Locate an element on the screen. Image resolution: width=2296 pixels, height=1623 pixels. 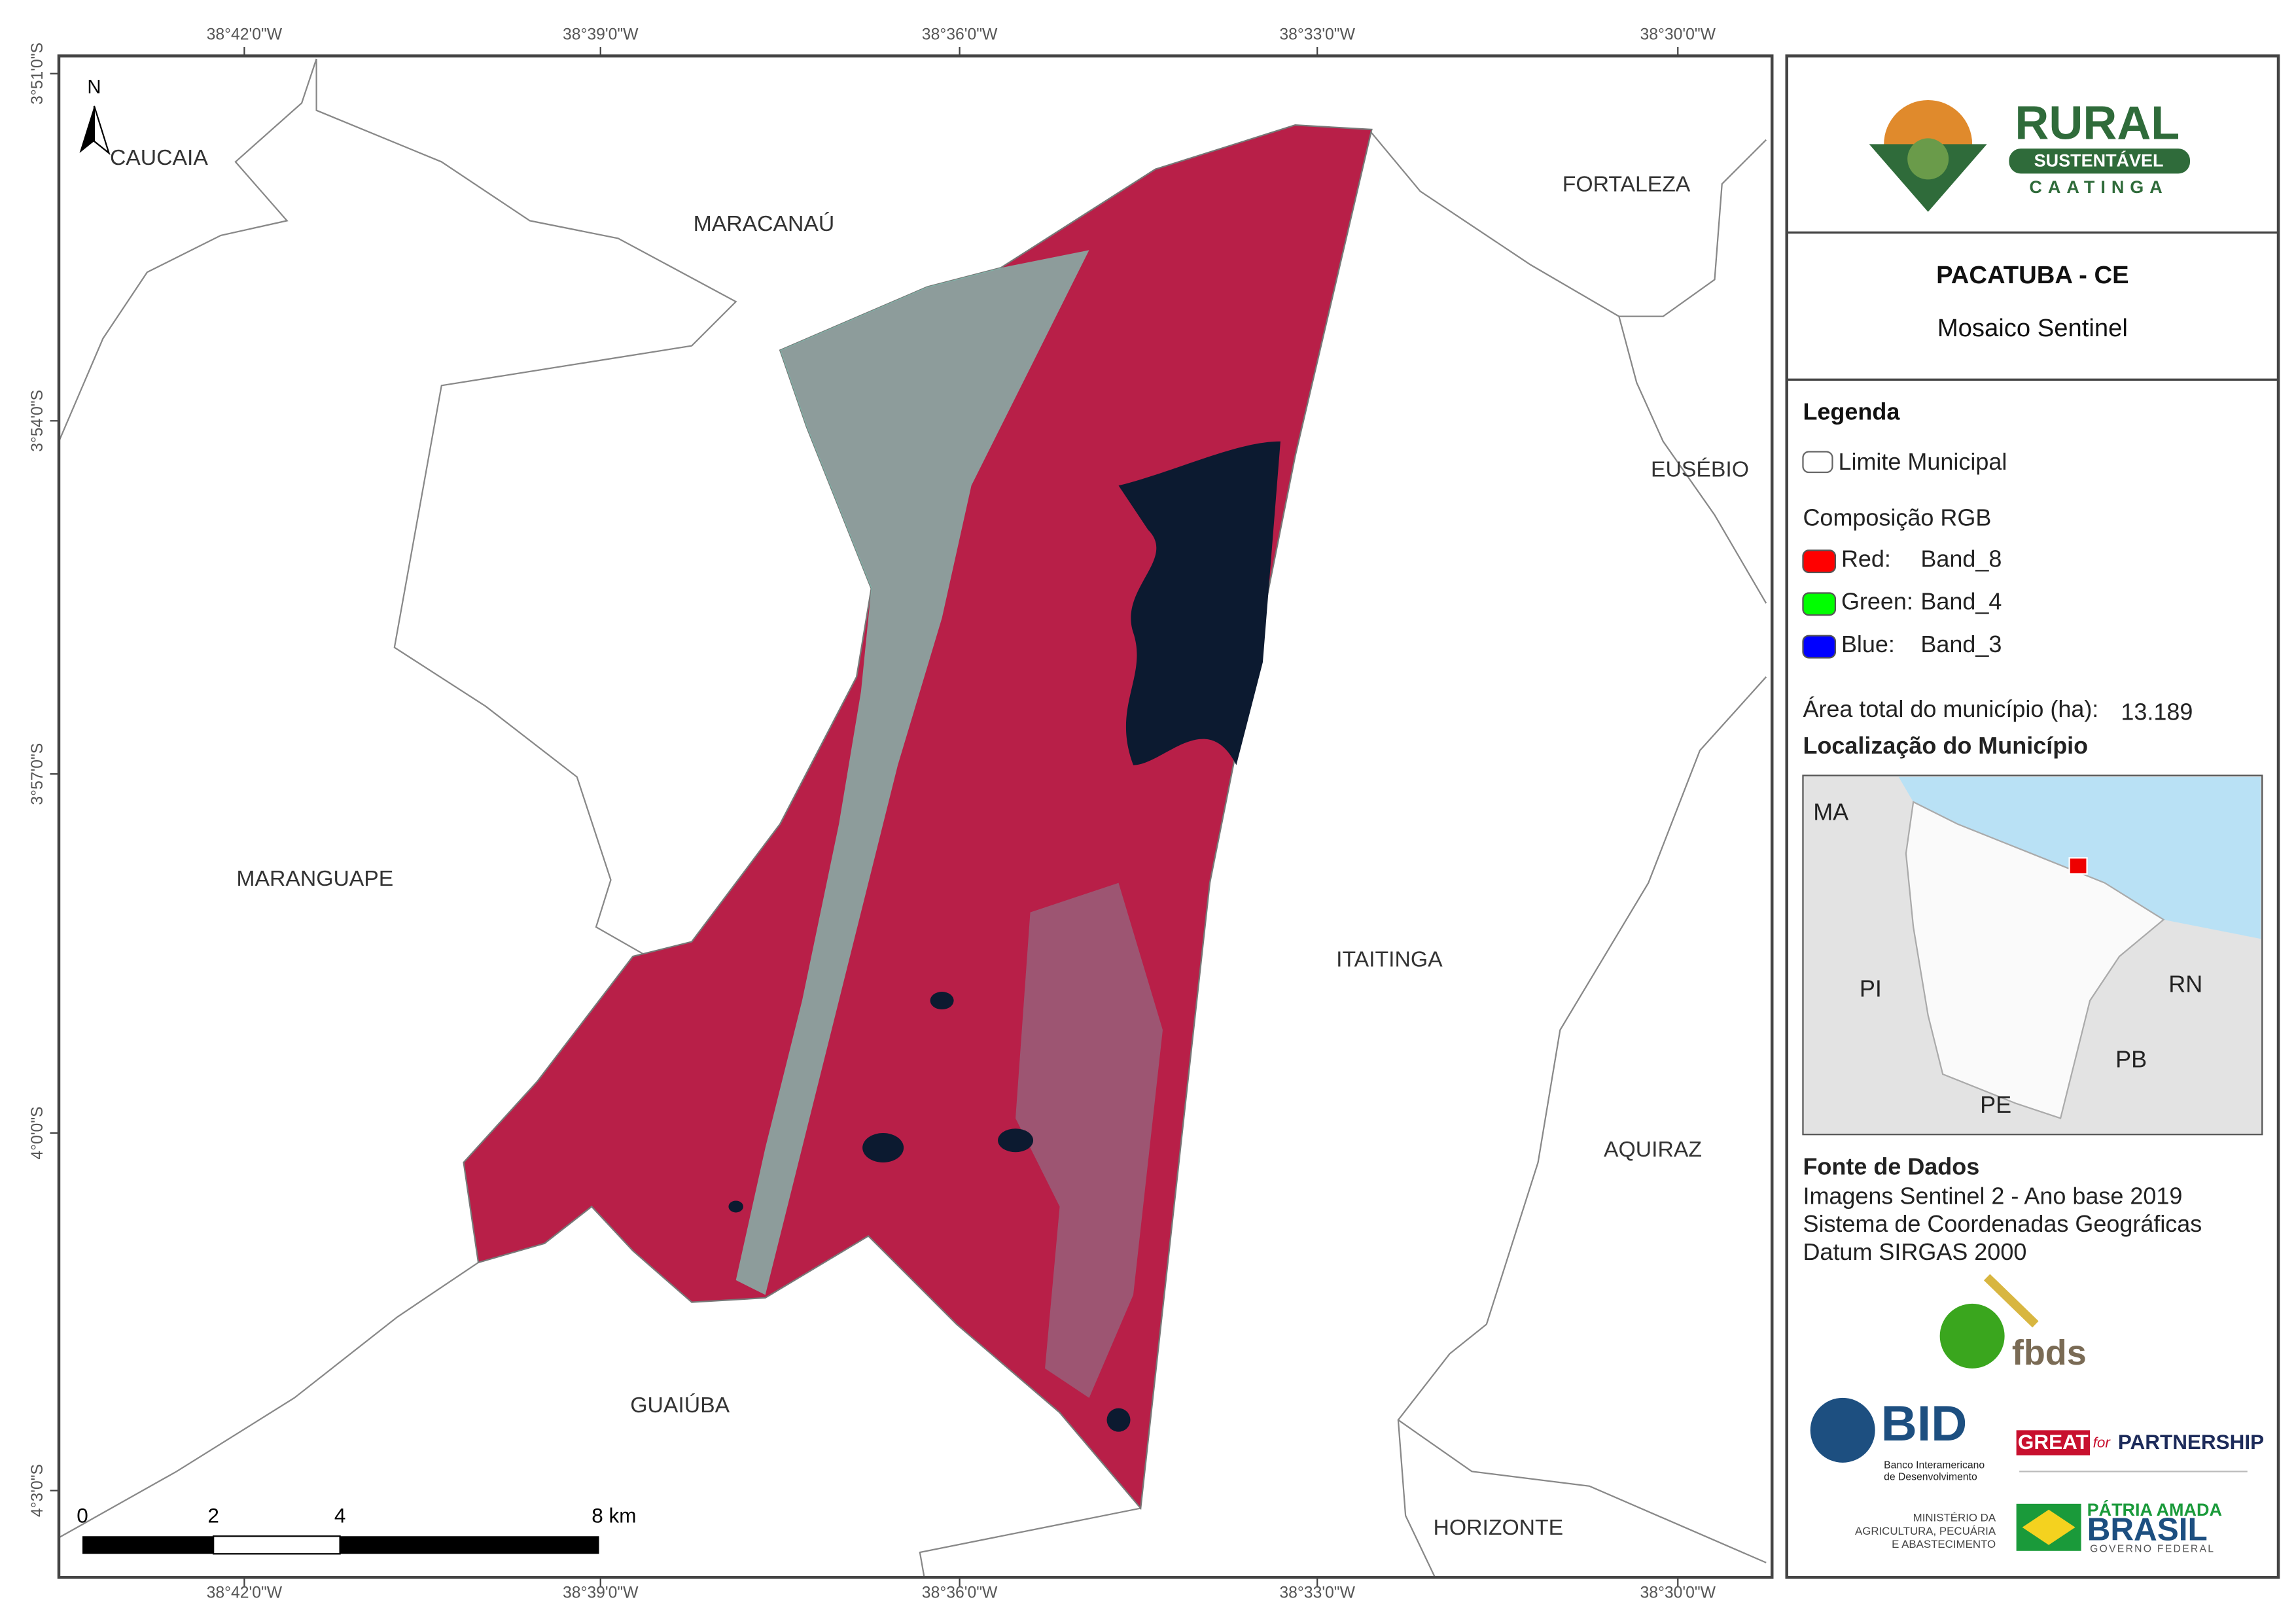
inset-label: RN is located at coordinates (2185, 985).